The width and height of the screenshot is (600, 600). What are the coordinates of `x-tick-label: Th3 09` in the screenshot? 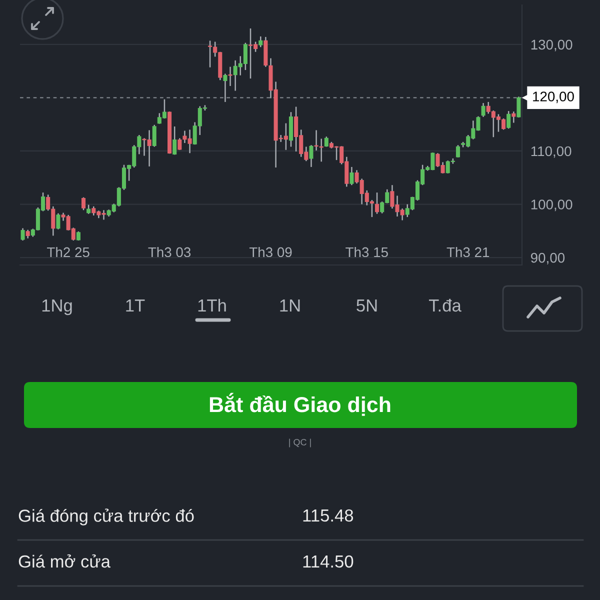 It's located at (270, 252).